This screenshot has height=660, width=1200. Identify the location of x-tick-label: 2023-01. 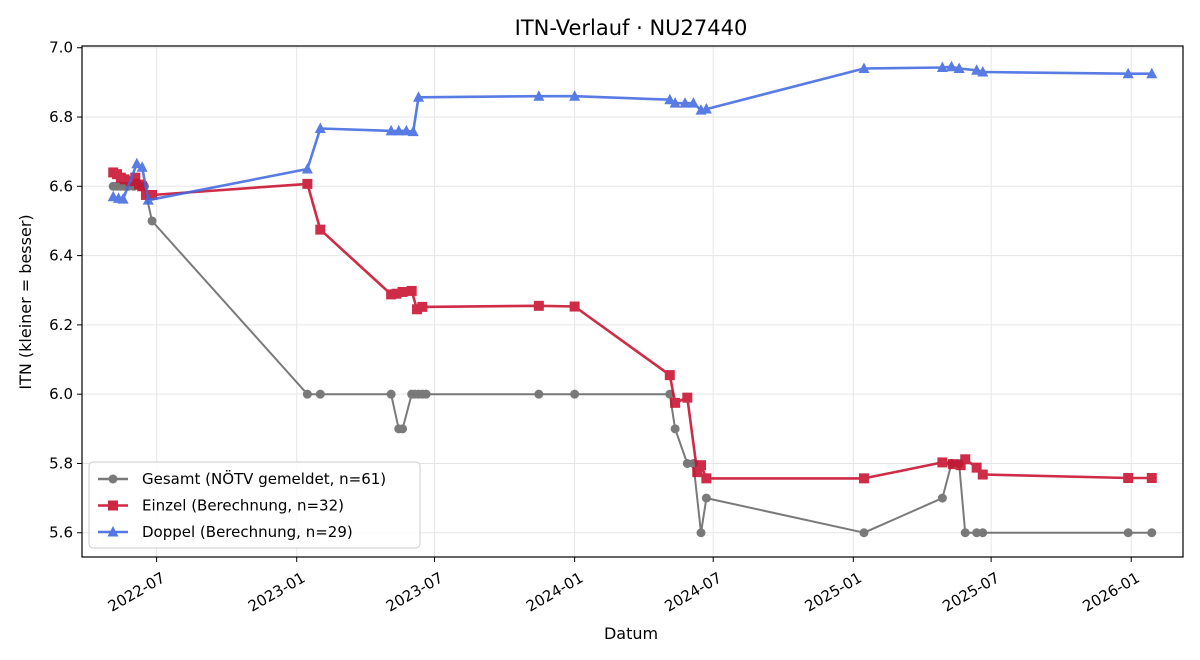
(276, 592).